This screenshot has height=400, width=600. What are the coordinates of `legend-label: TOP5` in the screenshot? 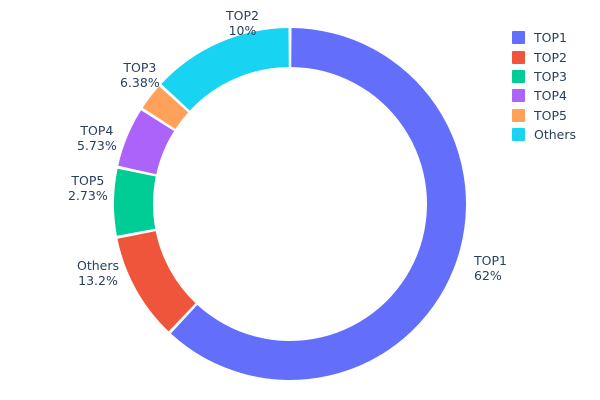 It's located at (550, 115).